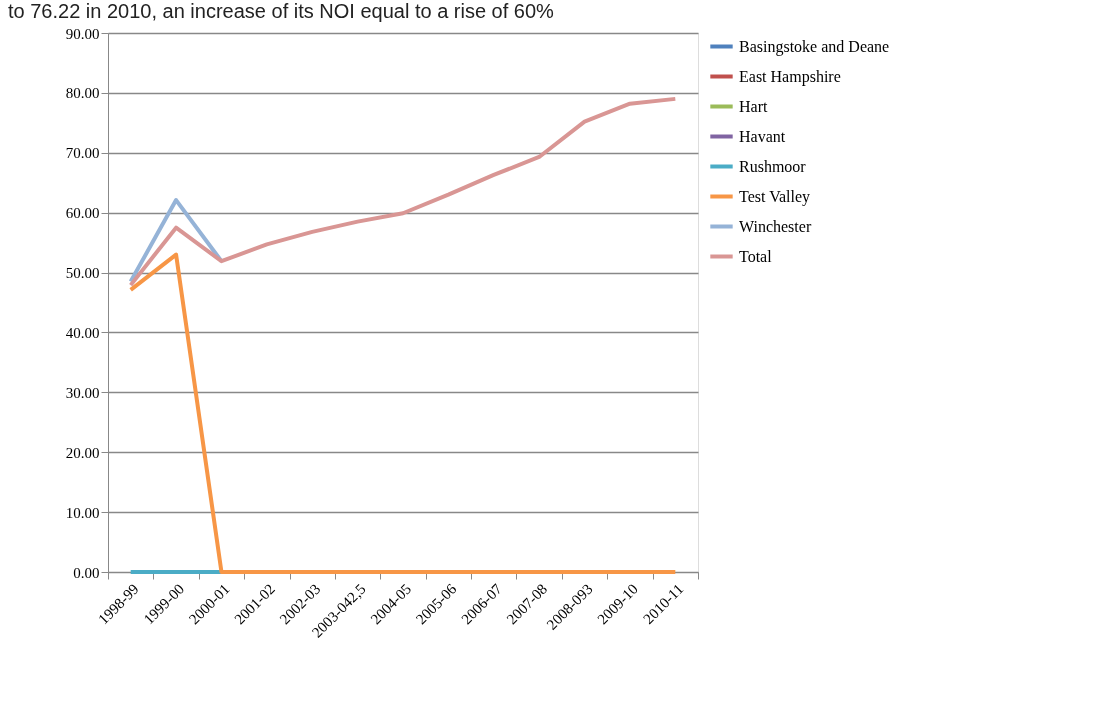 Image resolution: width=1103 pixels, height=727 pixels. Describe the element at coordinates (775, 196) in the screenshot. I see `legend-label: Test Valley` at that location.